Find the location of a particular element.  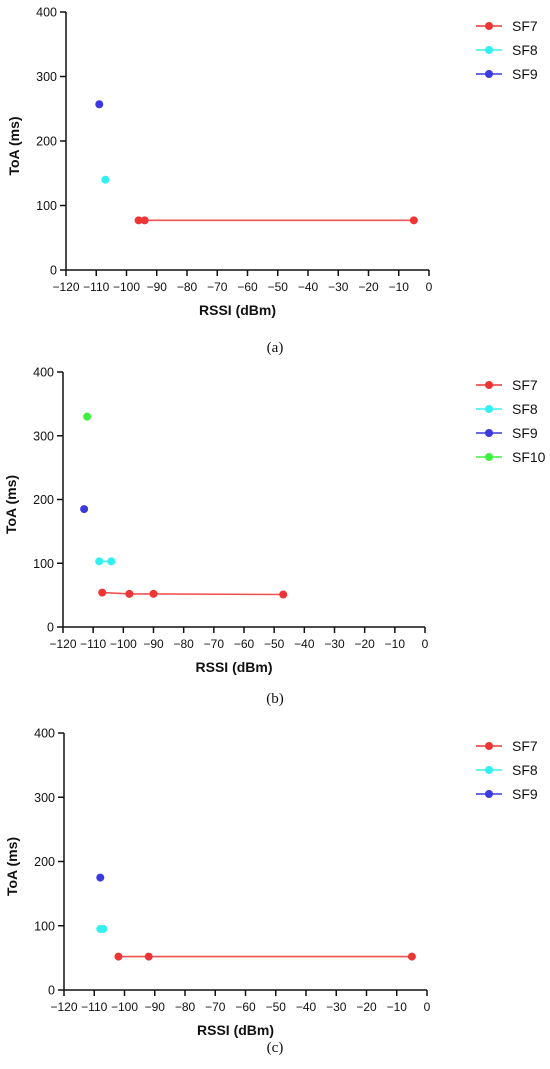

chart-0-y-tick-label: 400 is located at coordinates (46, 13).